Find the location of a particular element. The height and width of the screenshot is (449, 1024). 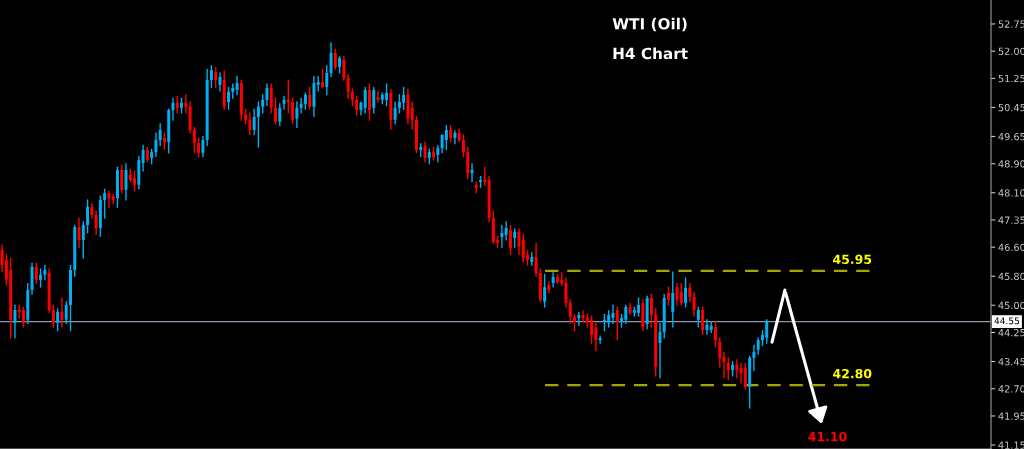

y-tick-label: 41.15 is located at coordinates (1011, 445).